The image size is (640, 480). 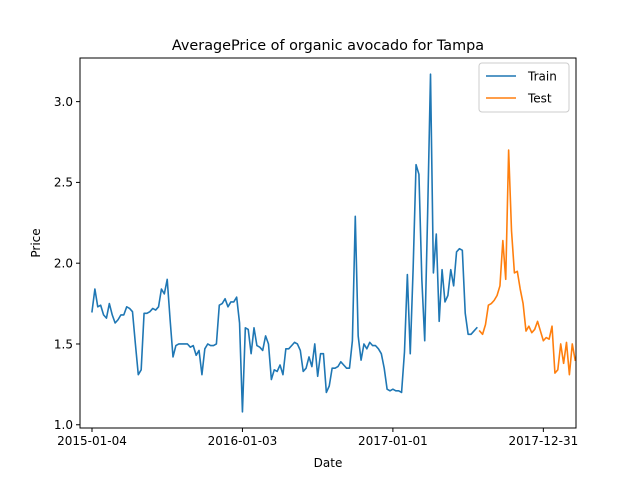 What do you see at coordinates (527, 262) in the screenshot?
I see `series-line-test` at bounding box center [527, 262].